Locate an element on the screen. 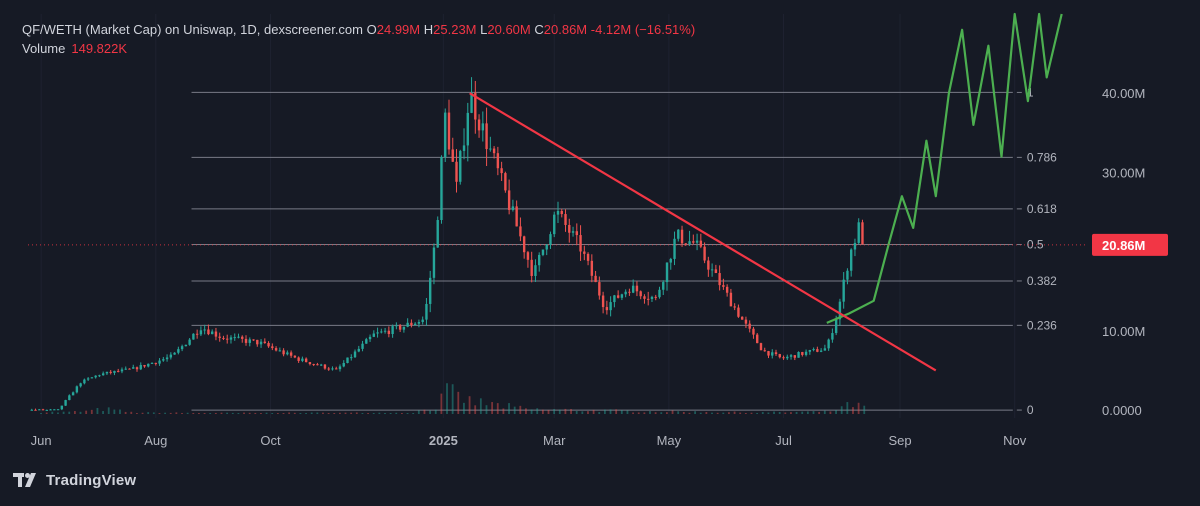  volume-value: 149.822K is located at coordinates (99, 48).